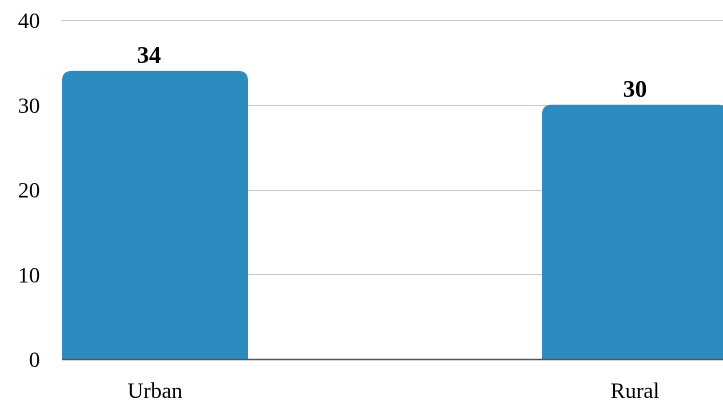  What do you see at coordinates (155, 390) in the screenshot?
I see `x-tick-label-urban: Urban` at bounding box center [155, 390].